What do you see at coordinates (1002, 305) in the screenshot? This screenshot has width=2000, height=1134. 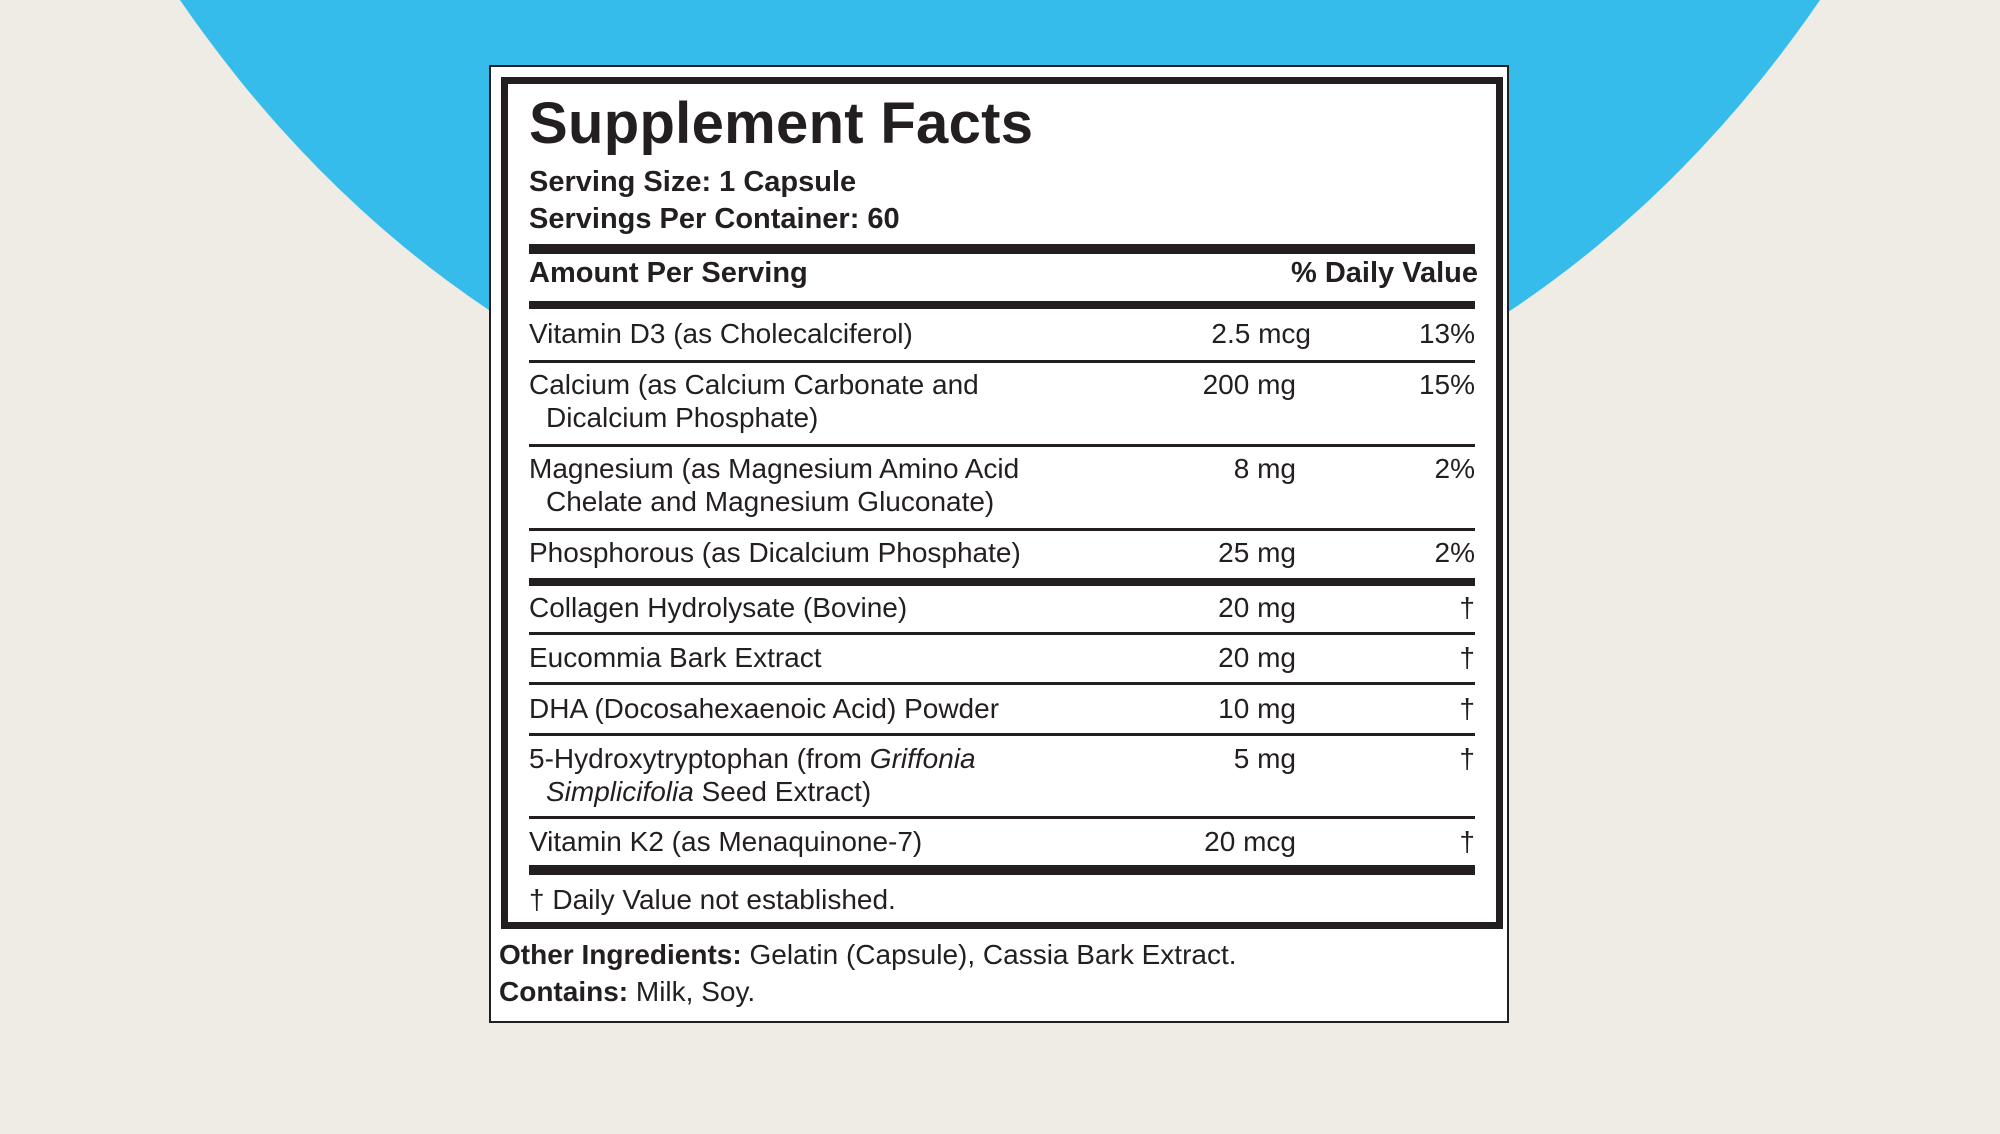 I see `divider-header` at bounding box center [1002, 305].